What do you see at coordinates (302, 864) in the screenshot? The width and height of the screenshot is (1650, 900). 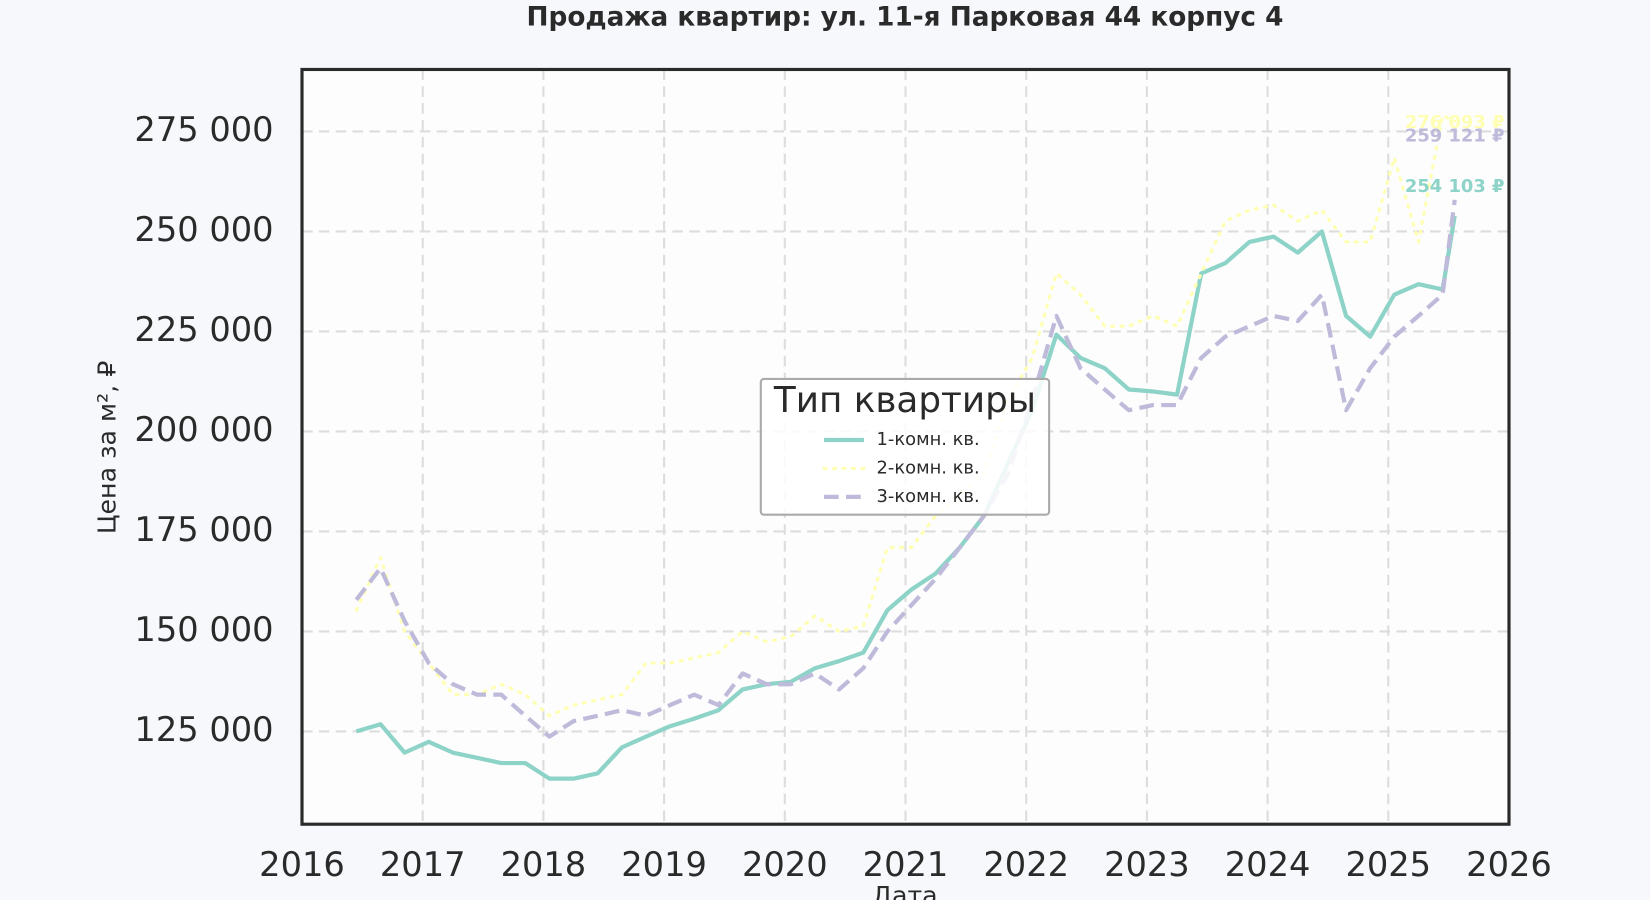 I see `x-tick-label: 2016` at bounding box center [302, 864].